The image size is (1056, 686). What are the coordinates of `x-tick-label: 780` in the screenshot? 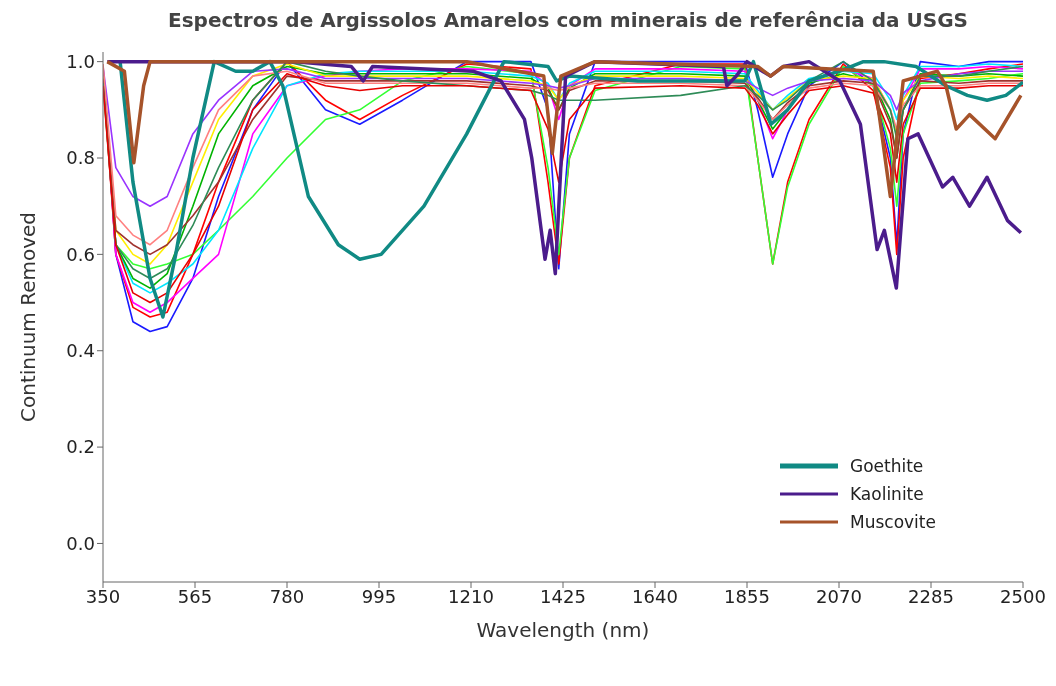 It's located at (287, 596).